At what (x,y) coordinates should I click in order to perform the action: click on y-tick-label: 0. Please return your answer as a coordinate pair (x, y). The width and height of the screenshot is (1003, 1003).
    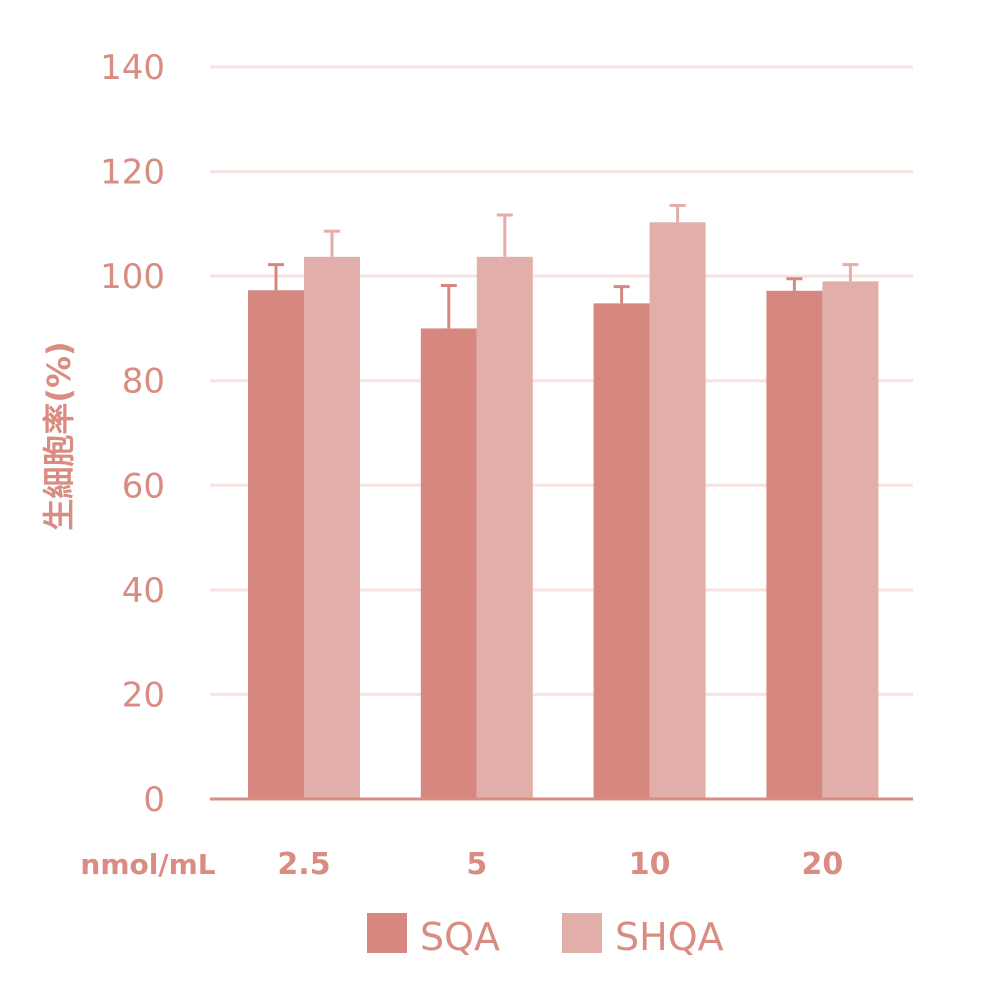
    Looking at the image, I should click on (154, 800).